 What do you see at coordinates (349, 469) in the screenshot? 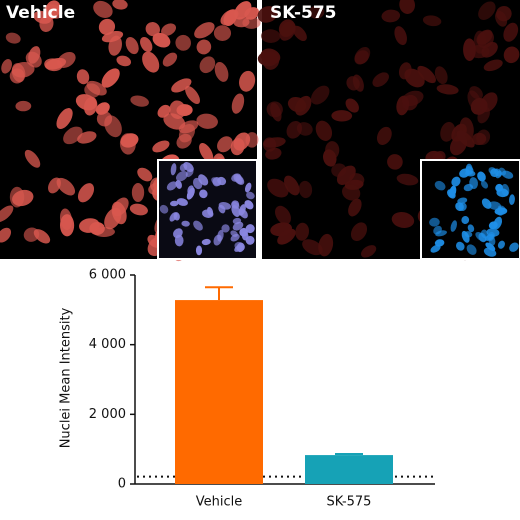
I see `bar` at bounding box center [349, 469].